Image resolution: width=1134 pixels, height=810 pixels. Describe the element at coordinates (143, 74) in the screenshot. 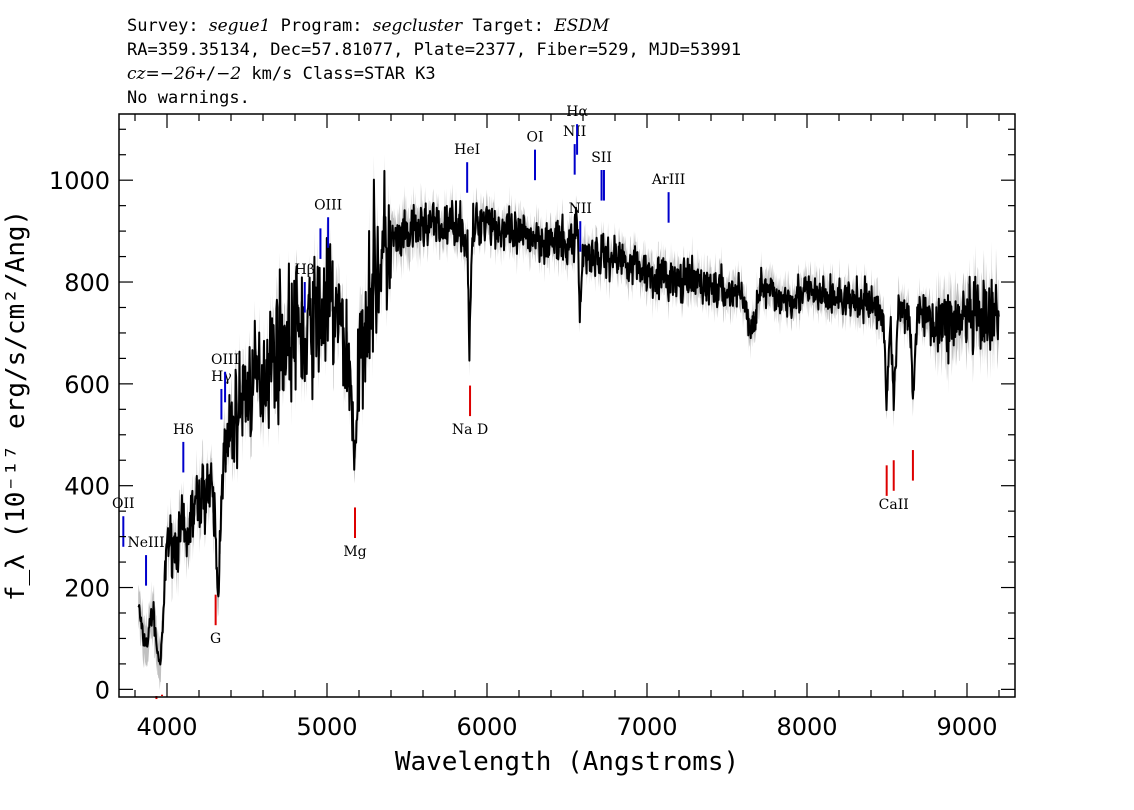

I see `header-redshift-line-part: cz=` at that location.